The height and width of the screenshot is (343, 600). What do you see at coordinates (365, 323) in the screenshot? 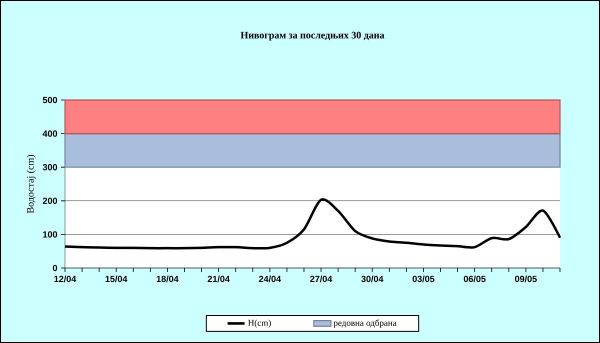
I see `legend-label: редовна одбрана` at bounding box center [365, 323].